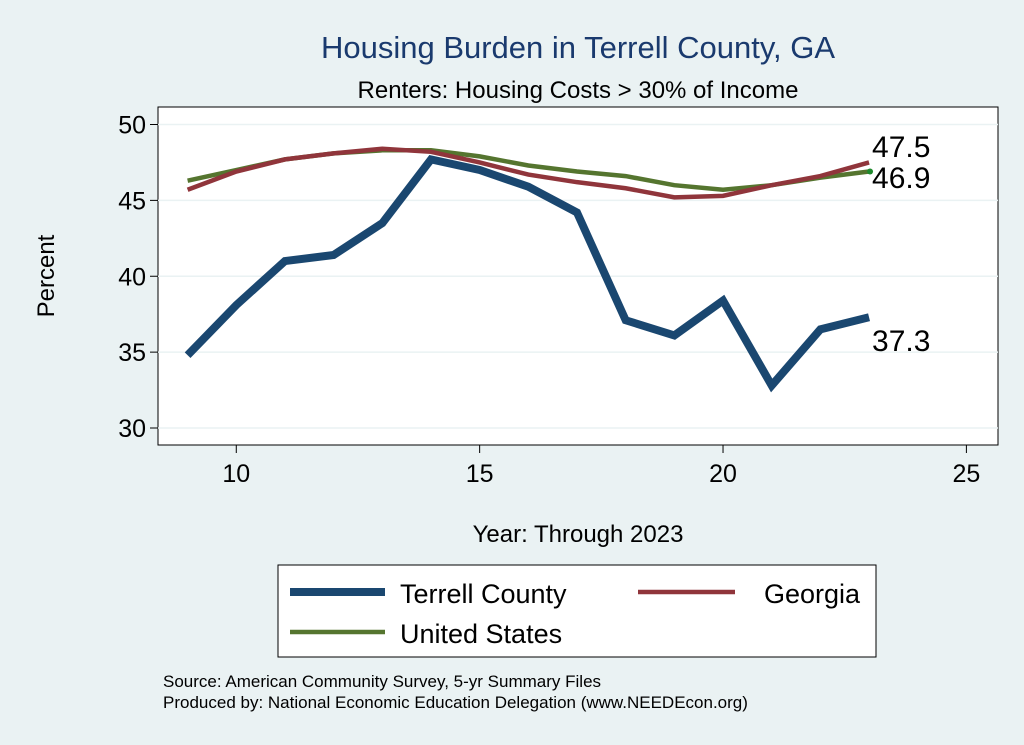 This screenshot has height=745, width=1024. What do you see at coordinates (901, 341) in the screenshot?
I see `end-label-terrell-county: 37.3` at bounding box center [901, 341].